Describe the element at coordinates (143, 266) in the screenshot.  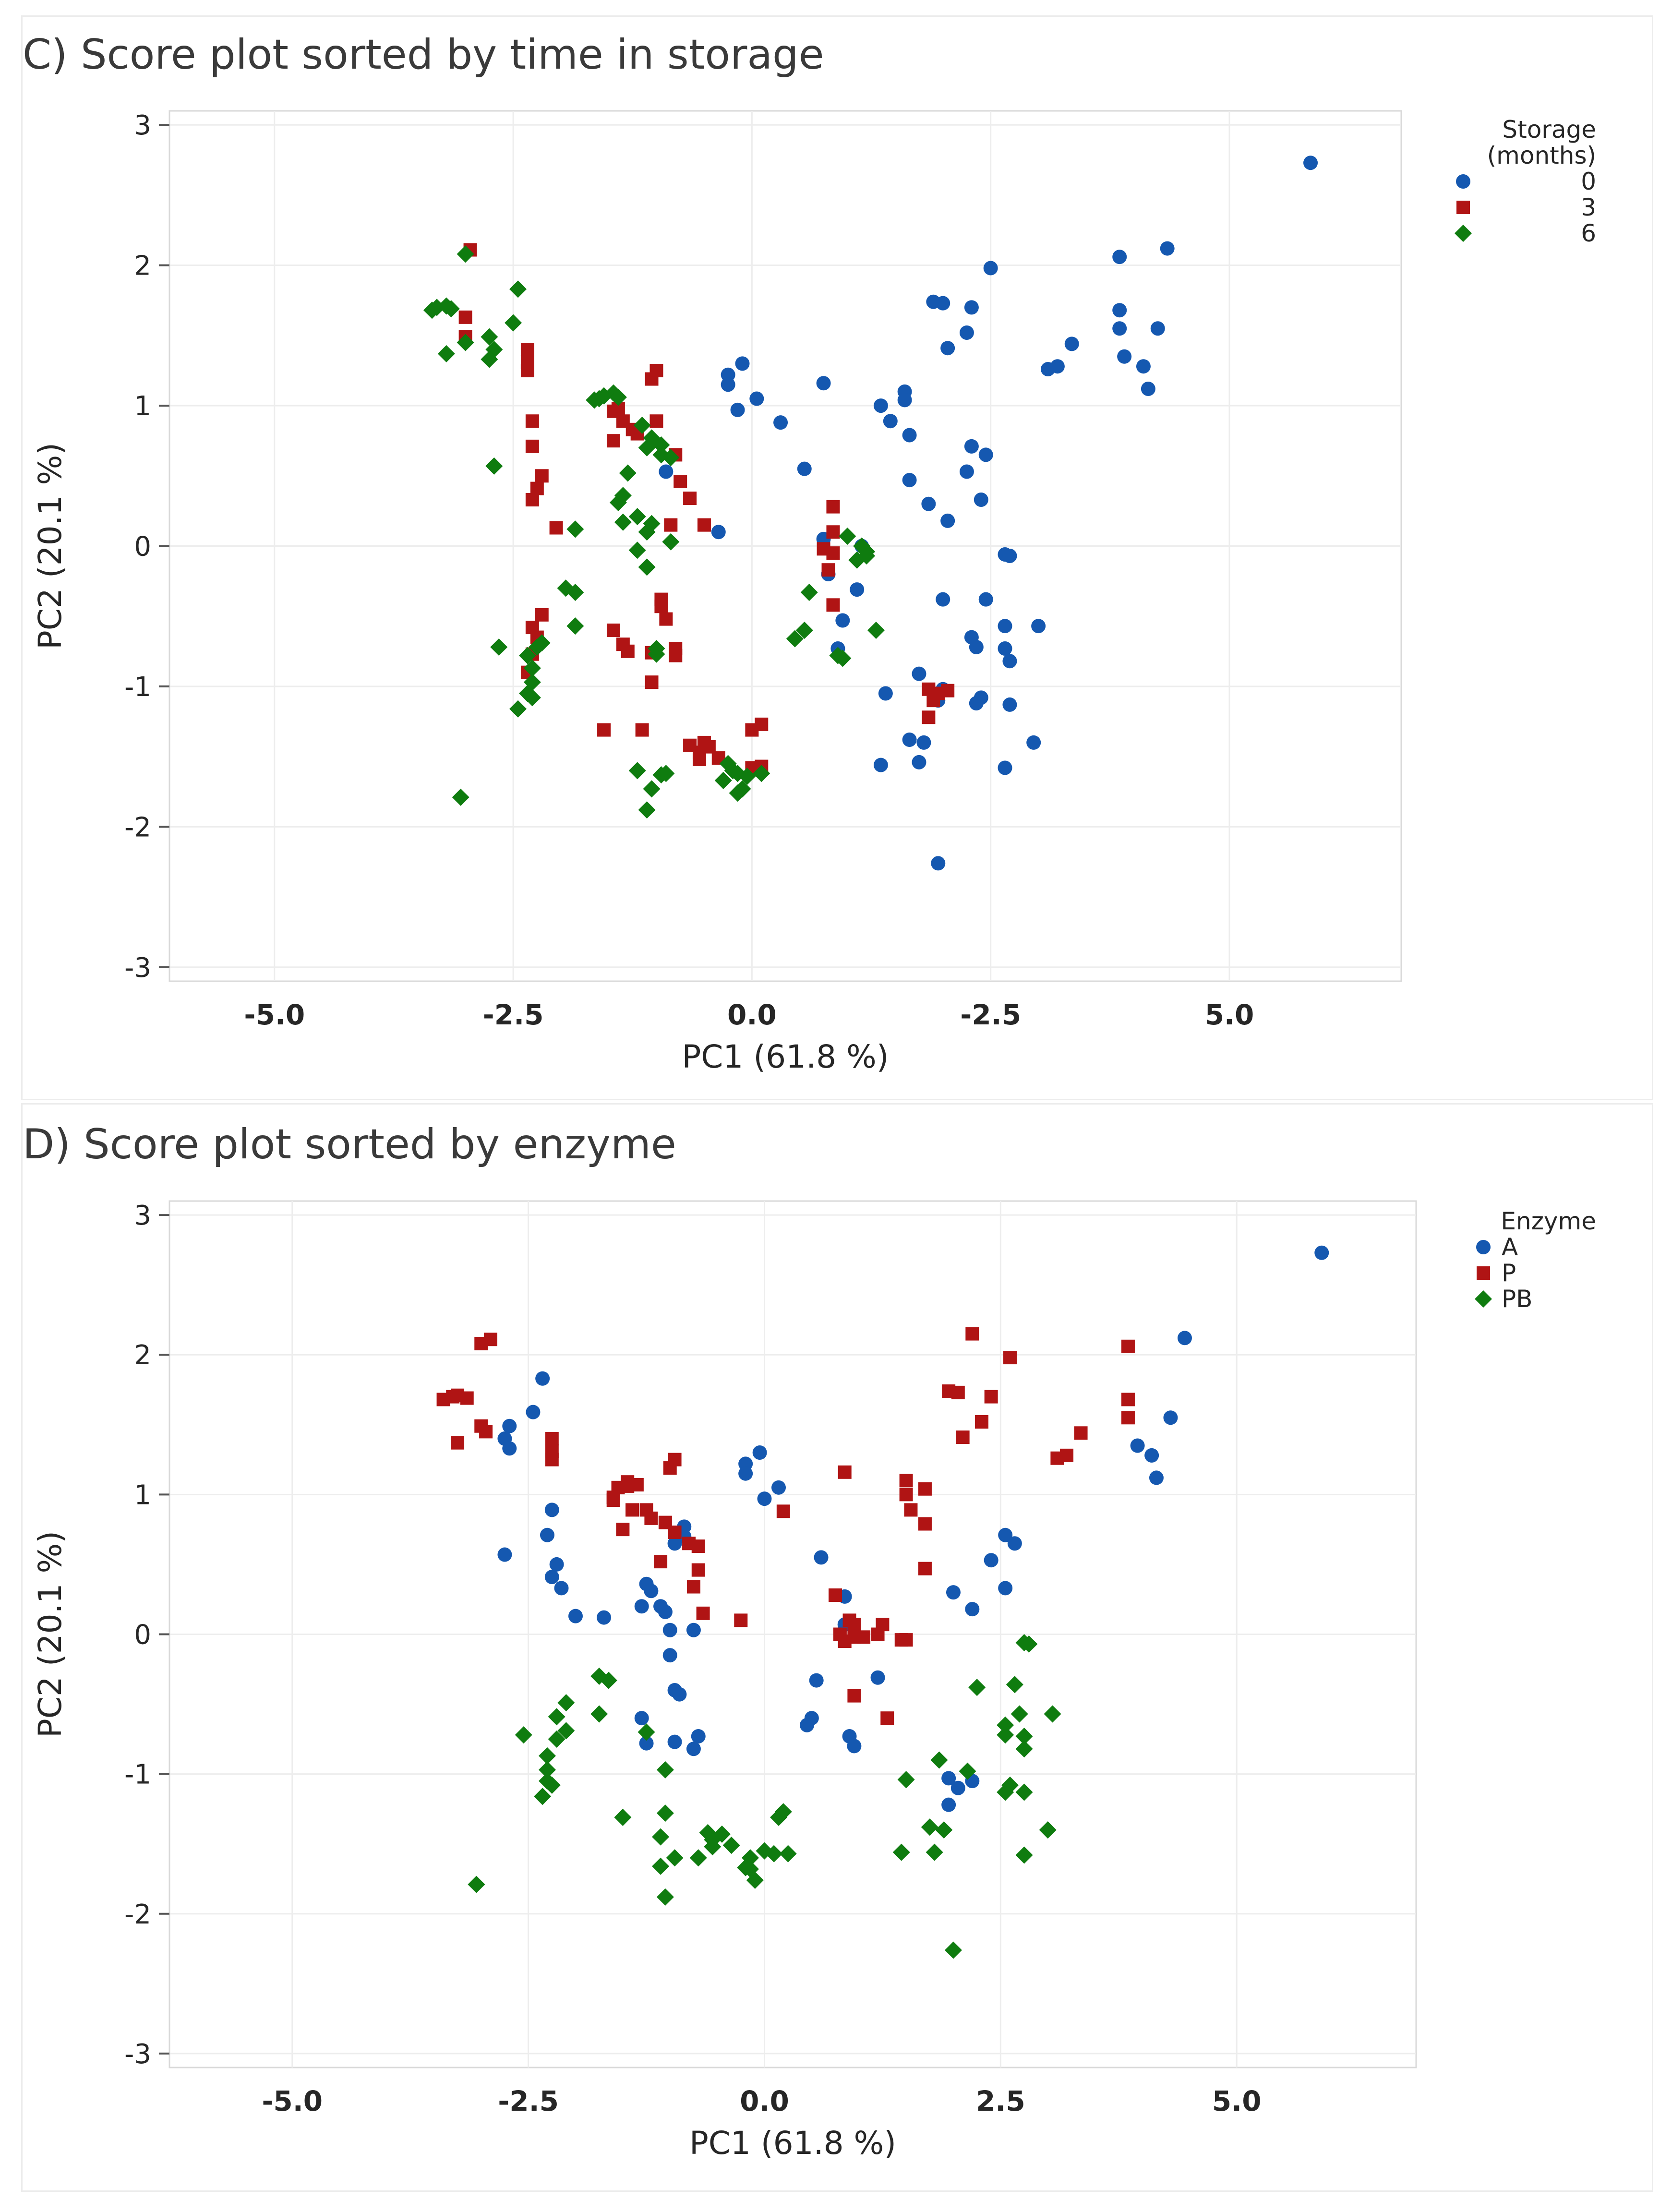
I see `y-tick-label: 2` at that location.